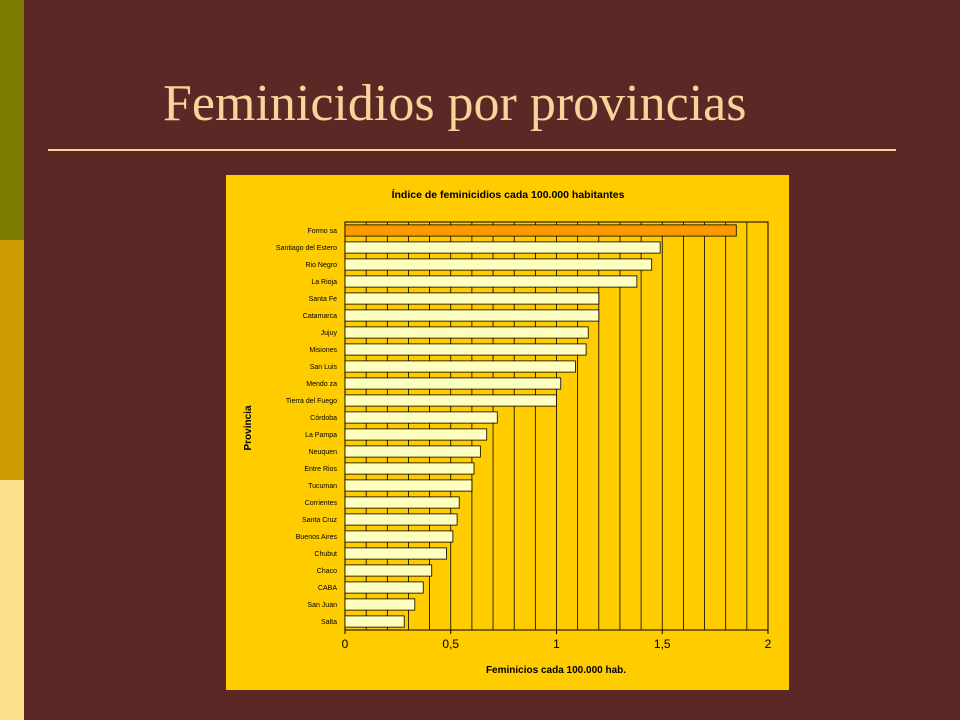 This screenshot has width=960, height=720. I want to click on x-tick-label: 2, so click(768, 644).